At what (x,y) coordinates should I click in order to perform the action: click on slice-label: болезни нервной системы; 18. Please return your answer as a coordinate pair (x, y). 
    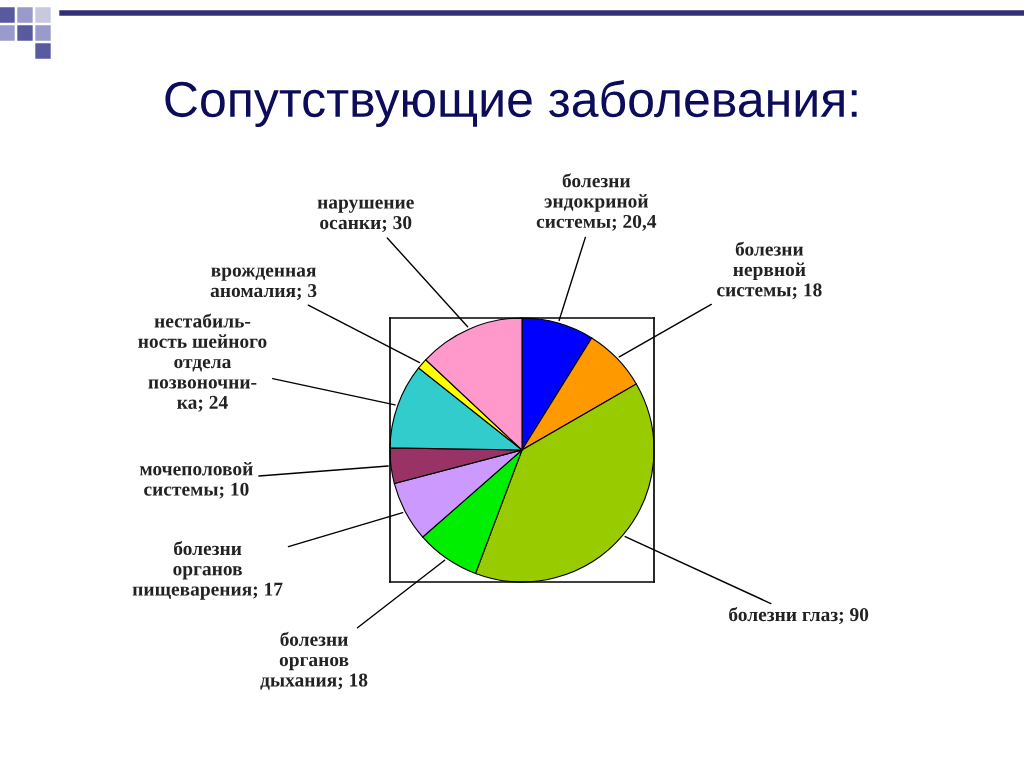
    Looking at the image, I should click on (769, 270).